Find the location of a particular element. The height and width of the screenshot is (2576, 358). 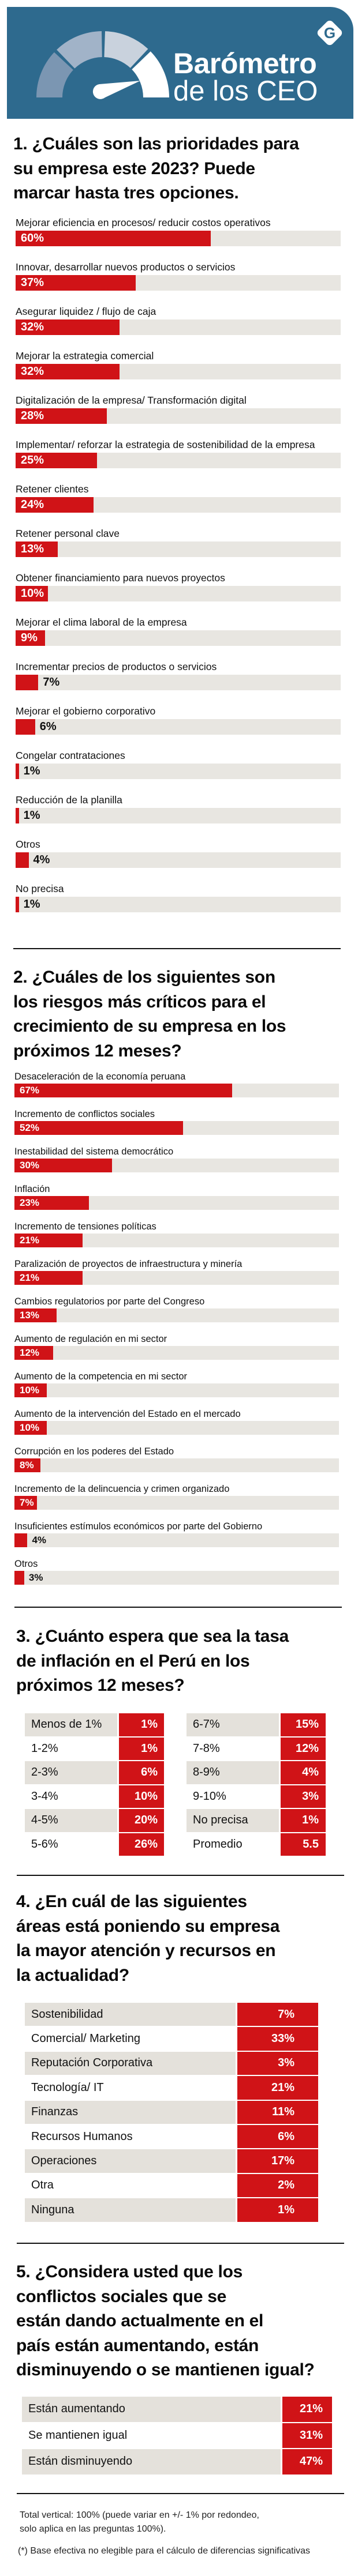

bar-value-label: 28% is located at coordinates (32, 415).